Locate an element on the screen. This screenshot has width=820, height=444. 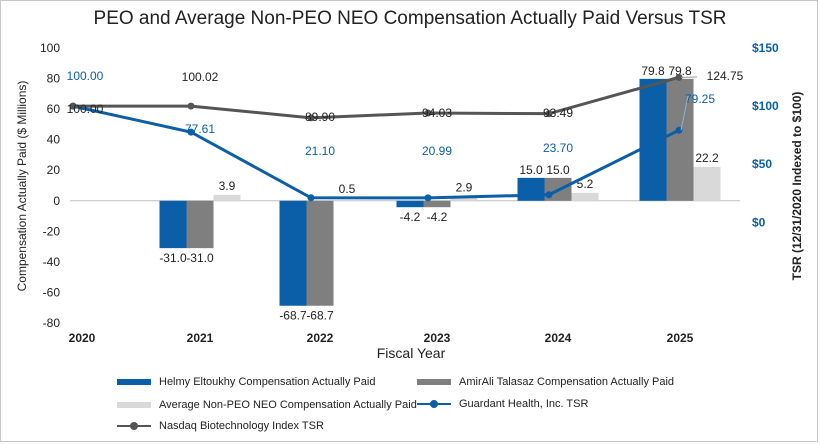
bar-label-helmy: -68.7 is located at coordinates (293, 316).